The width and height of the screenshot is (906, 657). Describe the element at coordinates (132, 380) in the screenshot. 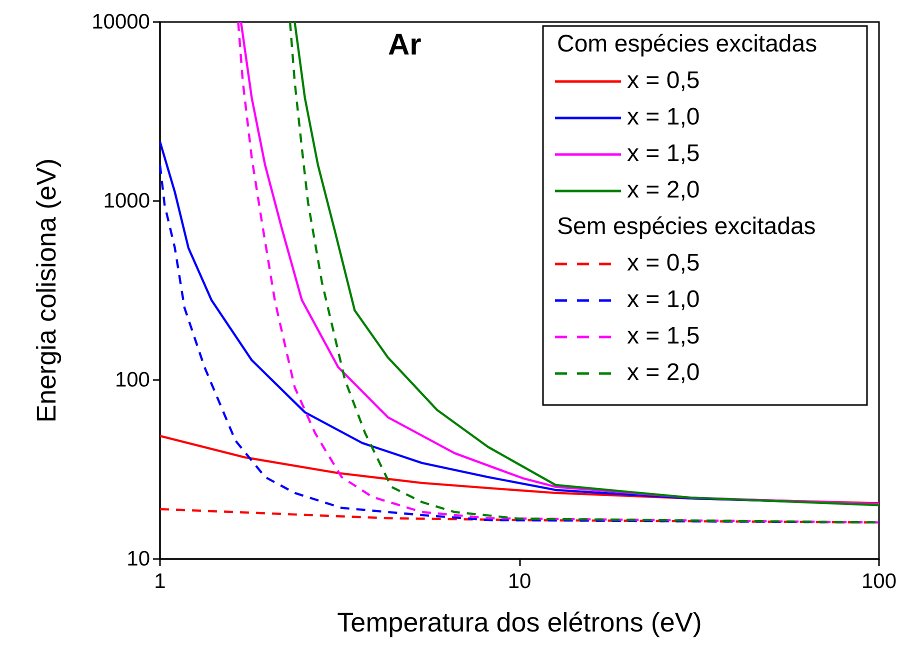

I see `y-tick-label: 100` at that location.